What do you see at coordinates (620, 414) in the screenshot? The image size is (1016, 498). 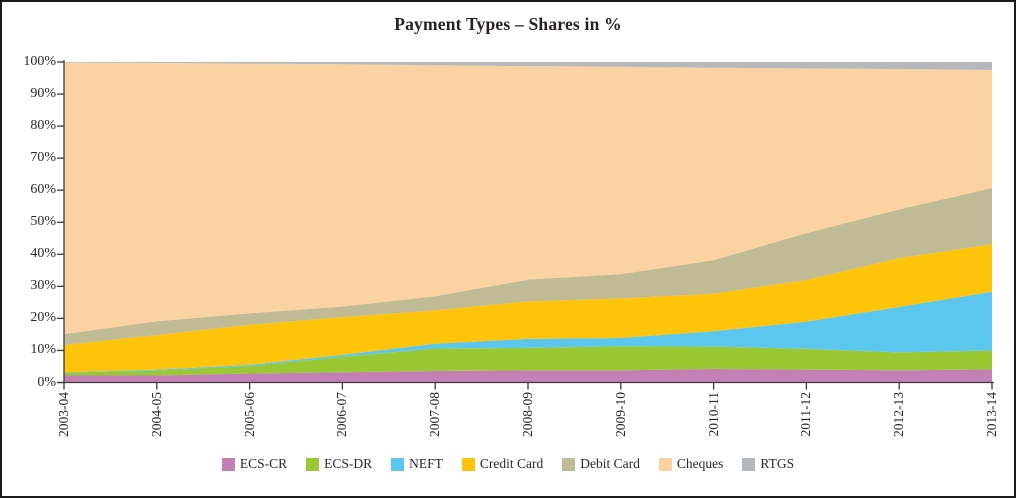 I see `x-tick-label: 2009-10` at bounding box center [620, 414].